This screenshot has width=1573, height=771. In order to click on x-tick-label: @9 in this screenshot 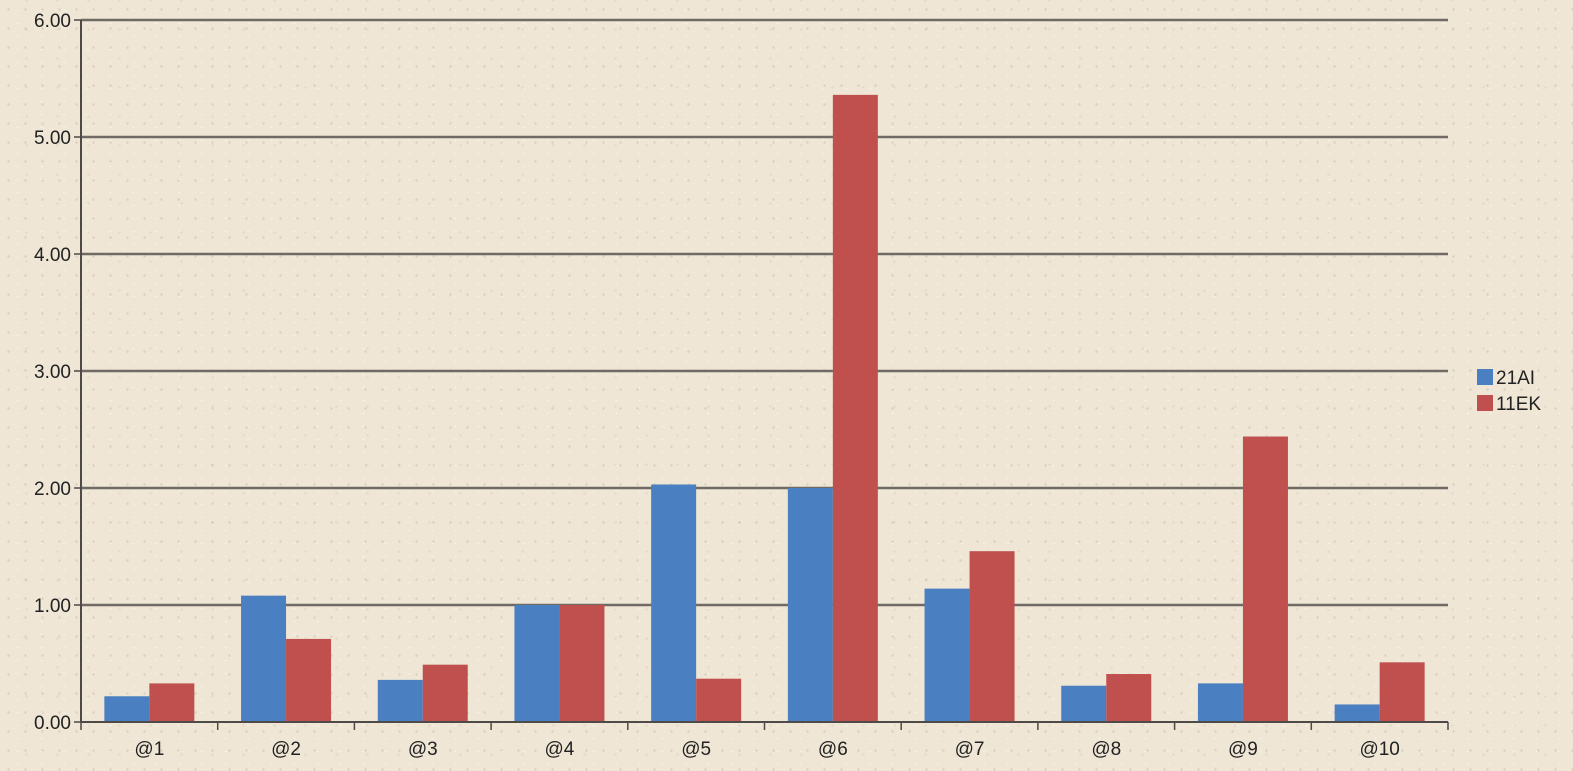, I will do `click(1243, 749)`.